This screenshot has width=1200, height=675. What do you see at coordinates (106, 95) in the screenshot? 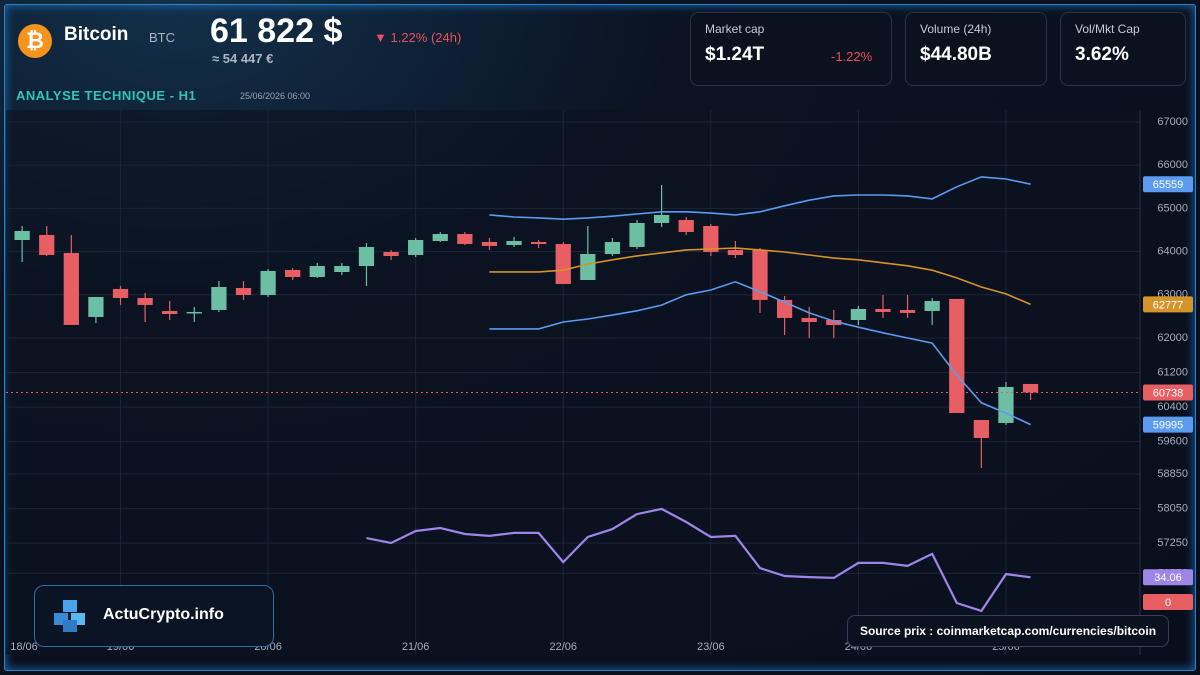
I see `section-label: ANALYSE TECHNIQUE - H1` at bounding box center [106, 95].